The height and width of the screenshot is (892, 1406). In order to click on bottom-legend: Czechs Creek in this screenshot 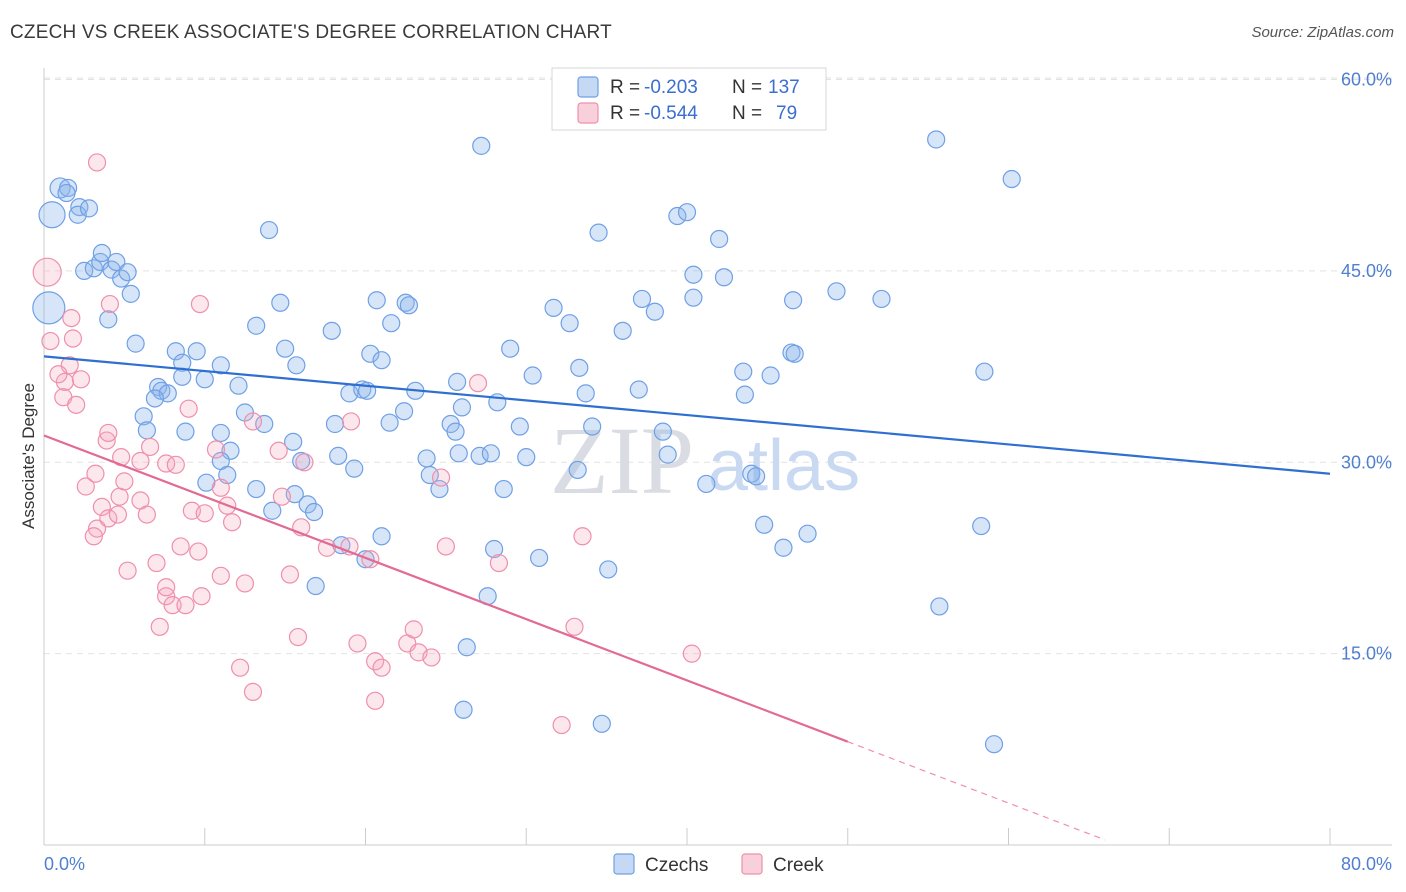, I will do `click(718, 864)`.